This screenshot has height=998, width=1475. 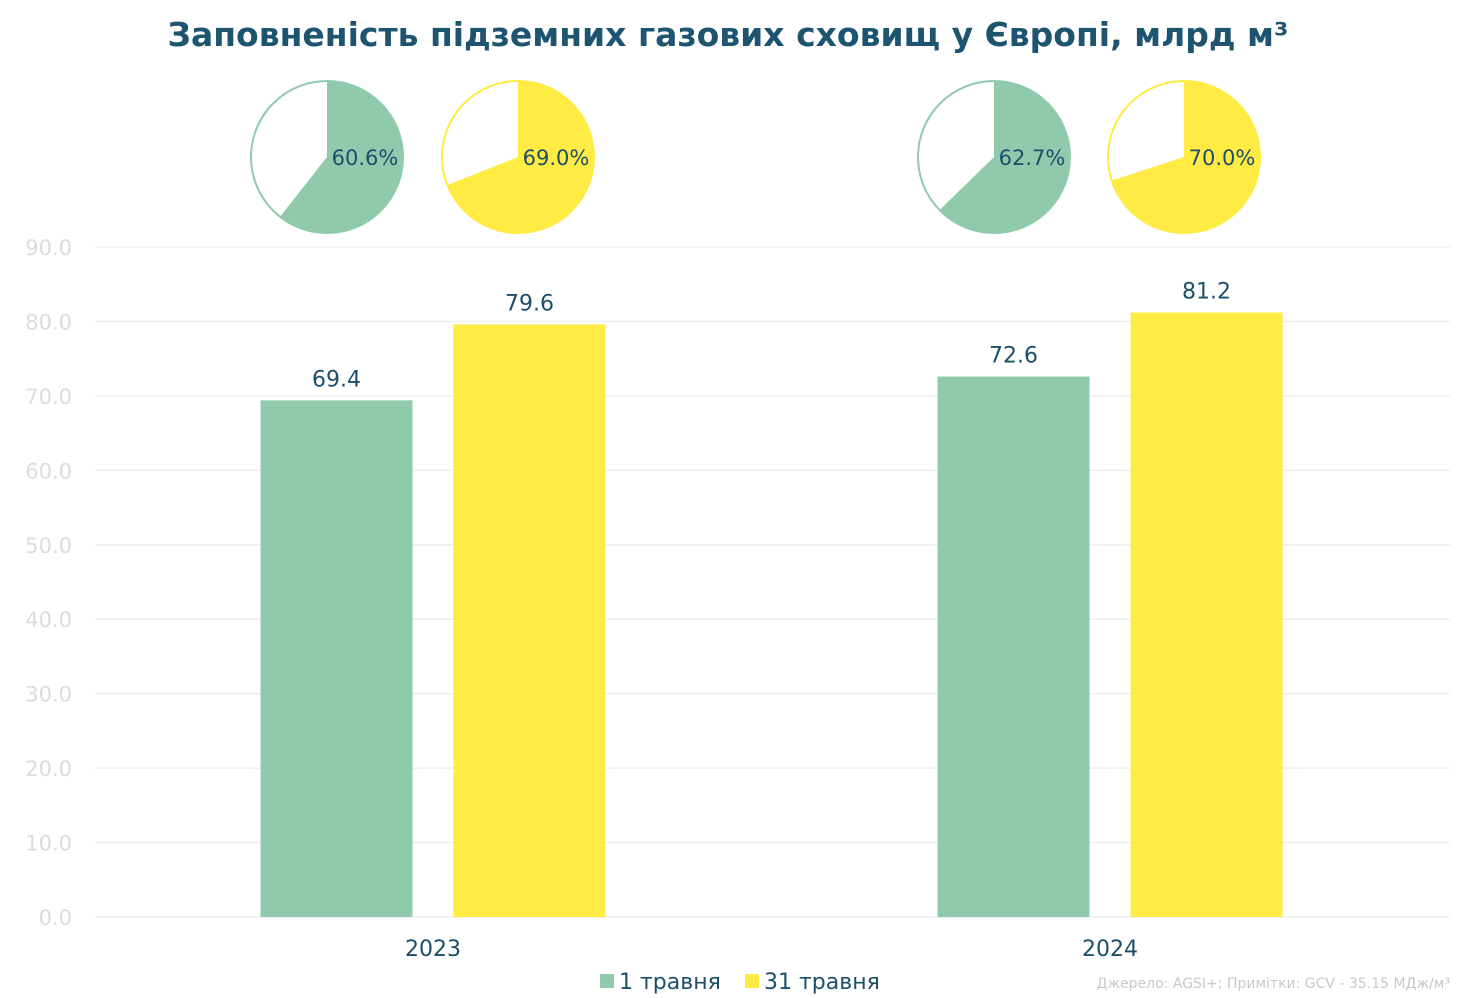 I want to click on bar-2024-may1, so click(x=1013, y=646).